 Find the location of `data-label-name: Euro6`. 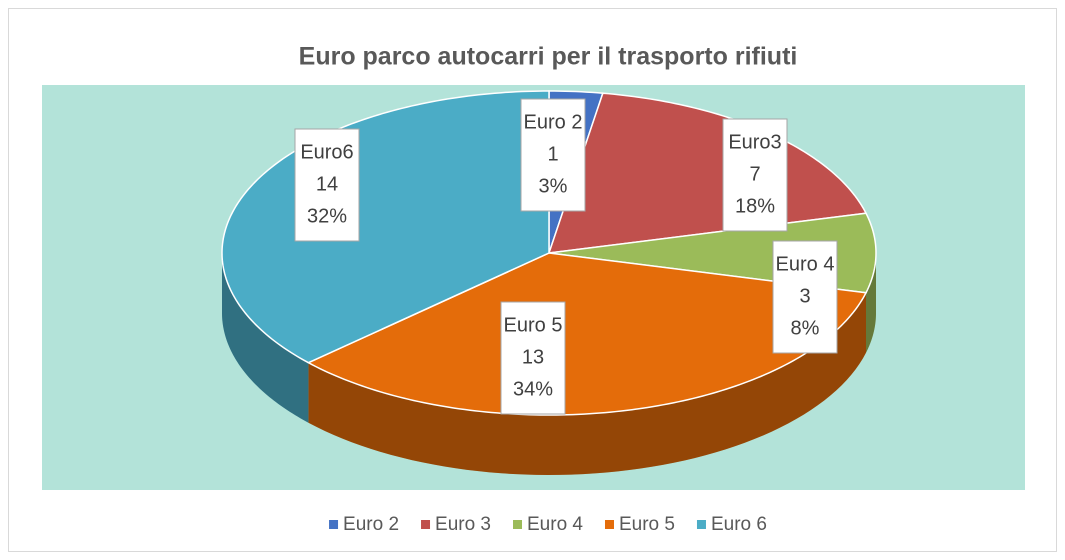

data-label-name: Euro6 is located at coordinates (326, 152).